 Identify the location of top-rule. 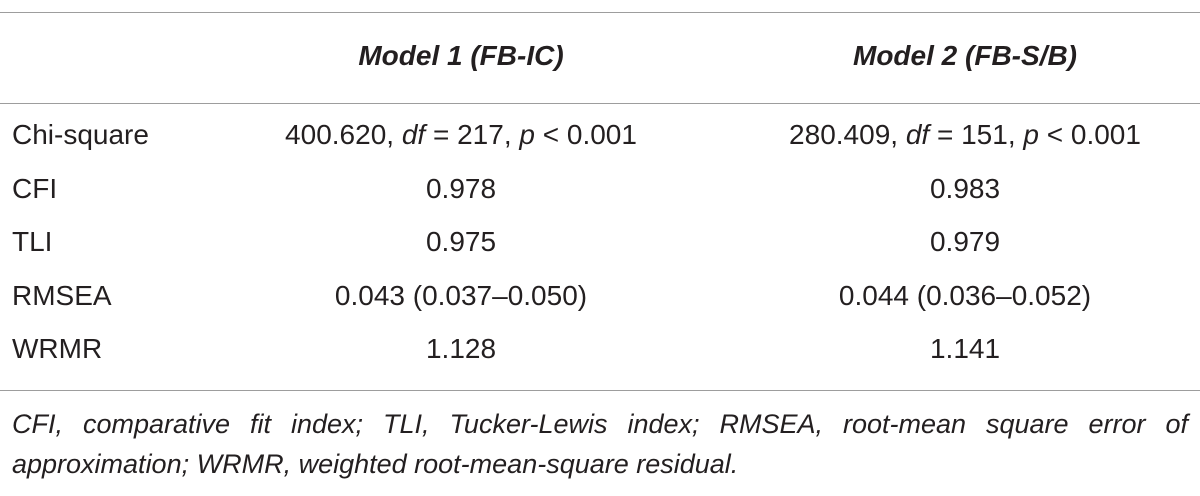
(600, 12).